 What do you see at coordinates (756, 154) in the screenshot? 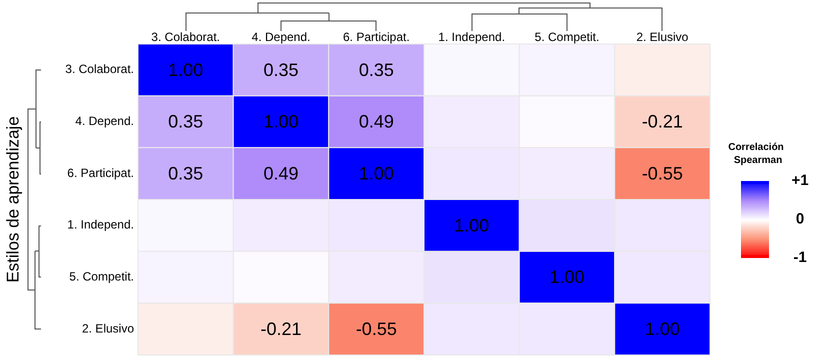
I see `color-bar-title: Correlación Spearman` at bounding box center [756, 154].